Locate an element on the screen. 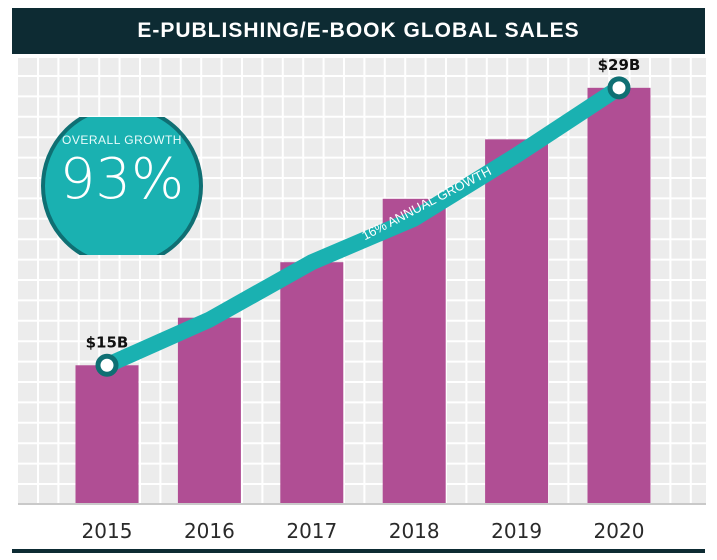 The width and height of the screenshot is (717, 560). bar-2018 is located at coordinates (414, 351).